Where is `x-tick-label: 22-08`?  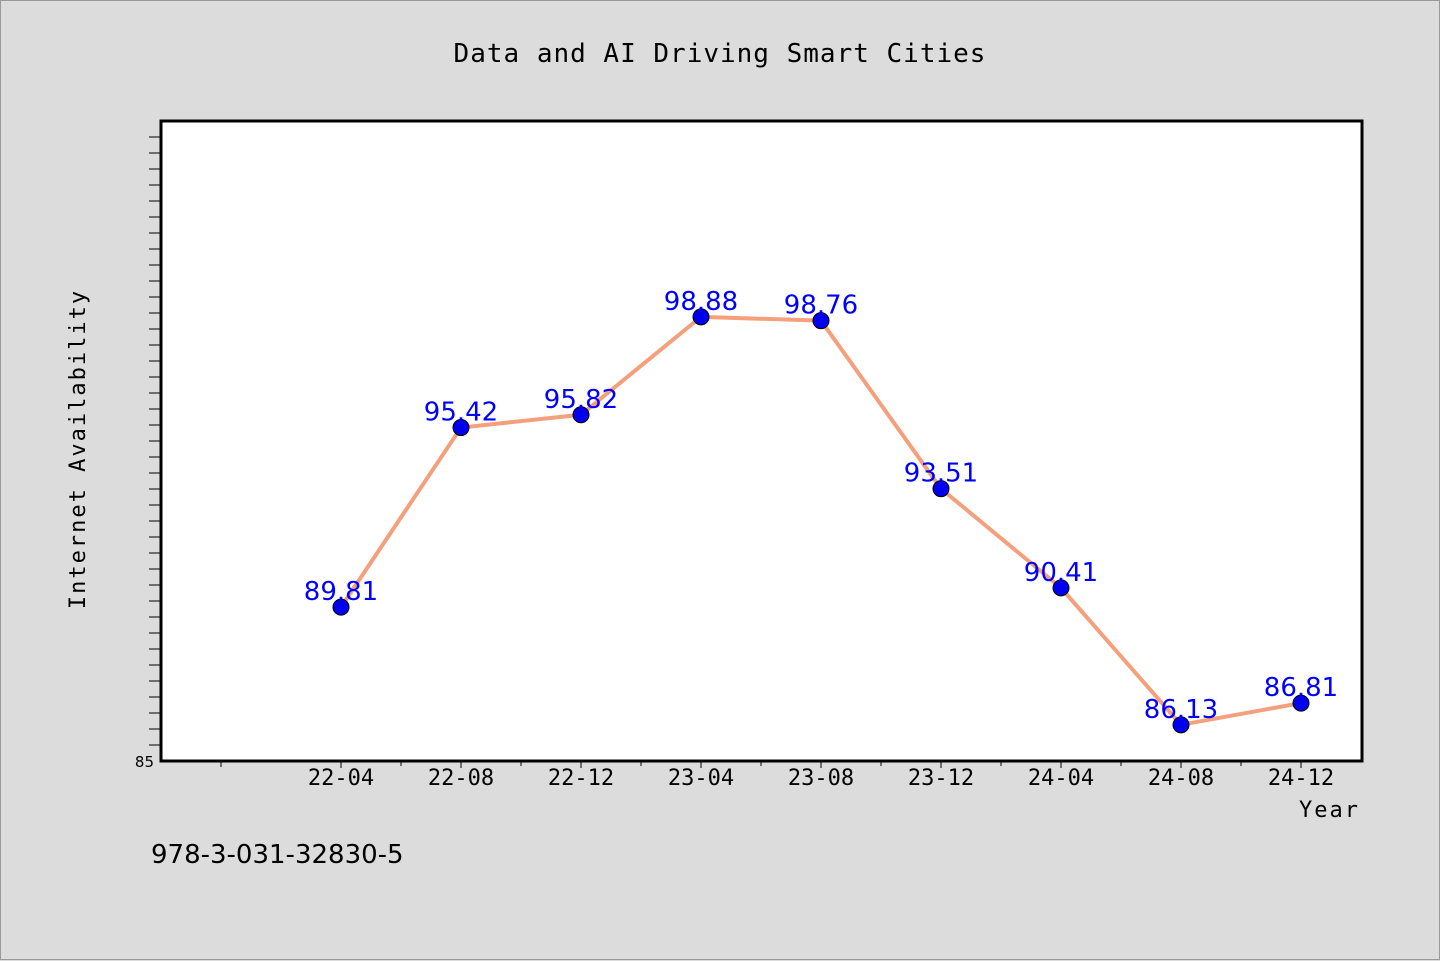
x-tick-label: 22-08 is located at coordinates (461, 778).